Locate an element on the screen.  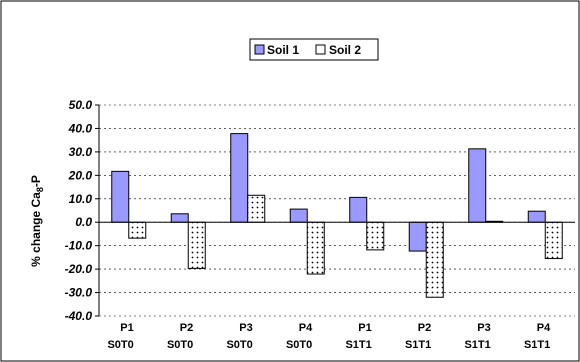
y-axis-label-subscript: 8 is located at coordinates (40, 189).